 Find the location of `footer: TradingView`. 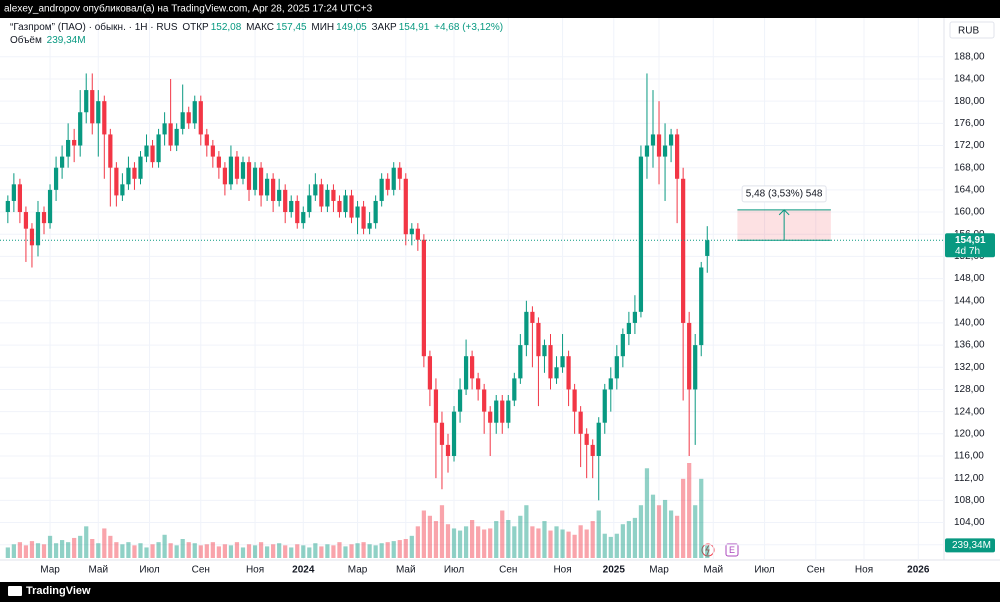

footer: TradingView is located at coordinates (58, 591).